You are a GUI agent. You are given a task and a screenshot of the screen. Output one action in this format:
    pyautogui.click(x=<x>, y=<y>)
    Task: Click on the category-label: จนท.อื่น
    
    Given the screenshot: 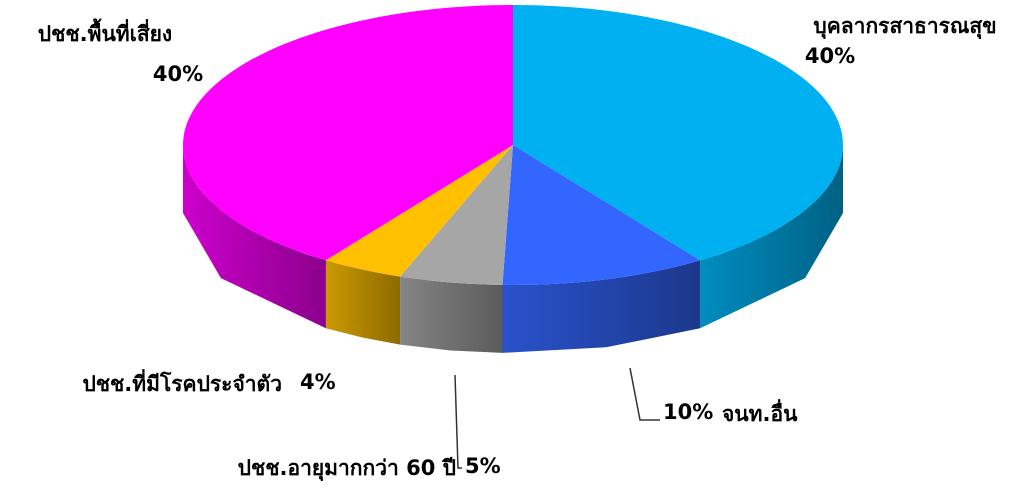 What is the action you would take?
    pyautogui.click(x=760, y=412)
    